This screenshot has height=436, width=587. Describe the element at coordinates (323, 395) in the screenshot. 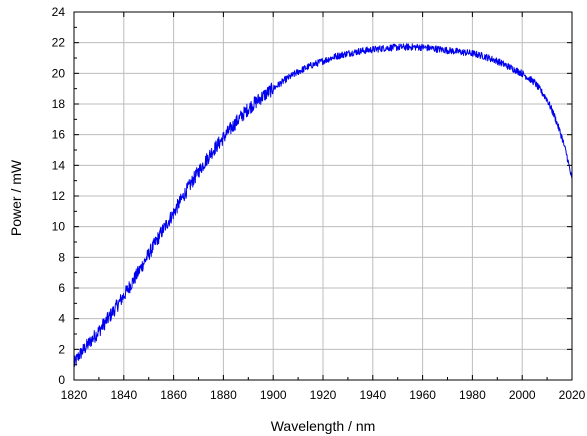

I see `x-tick-label: 1920` at that location.